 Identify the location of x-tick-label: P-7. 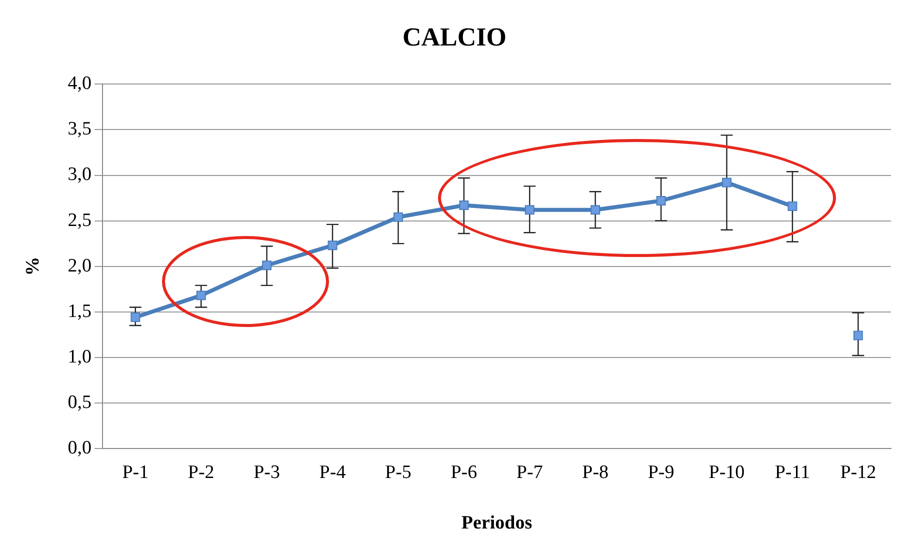
(529, 472).